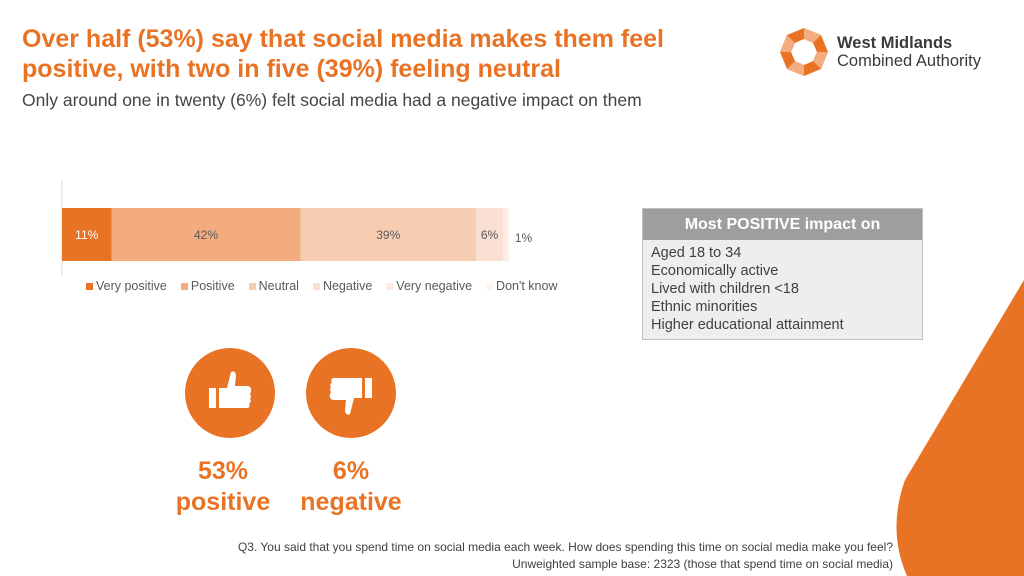 This screenshot has width=1024, height=576. Describe the element at coordinates (223, 487) in the screenshot. I see `positive-stat: 53% positive` at that location.